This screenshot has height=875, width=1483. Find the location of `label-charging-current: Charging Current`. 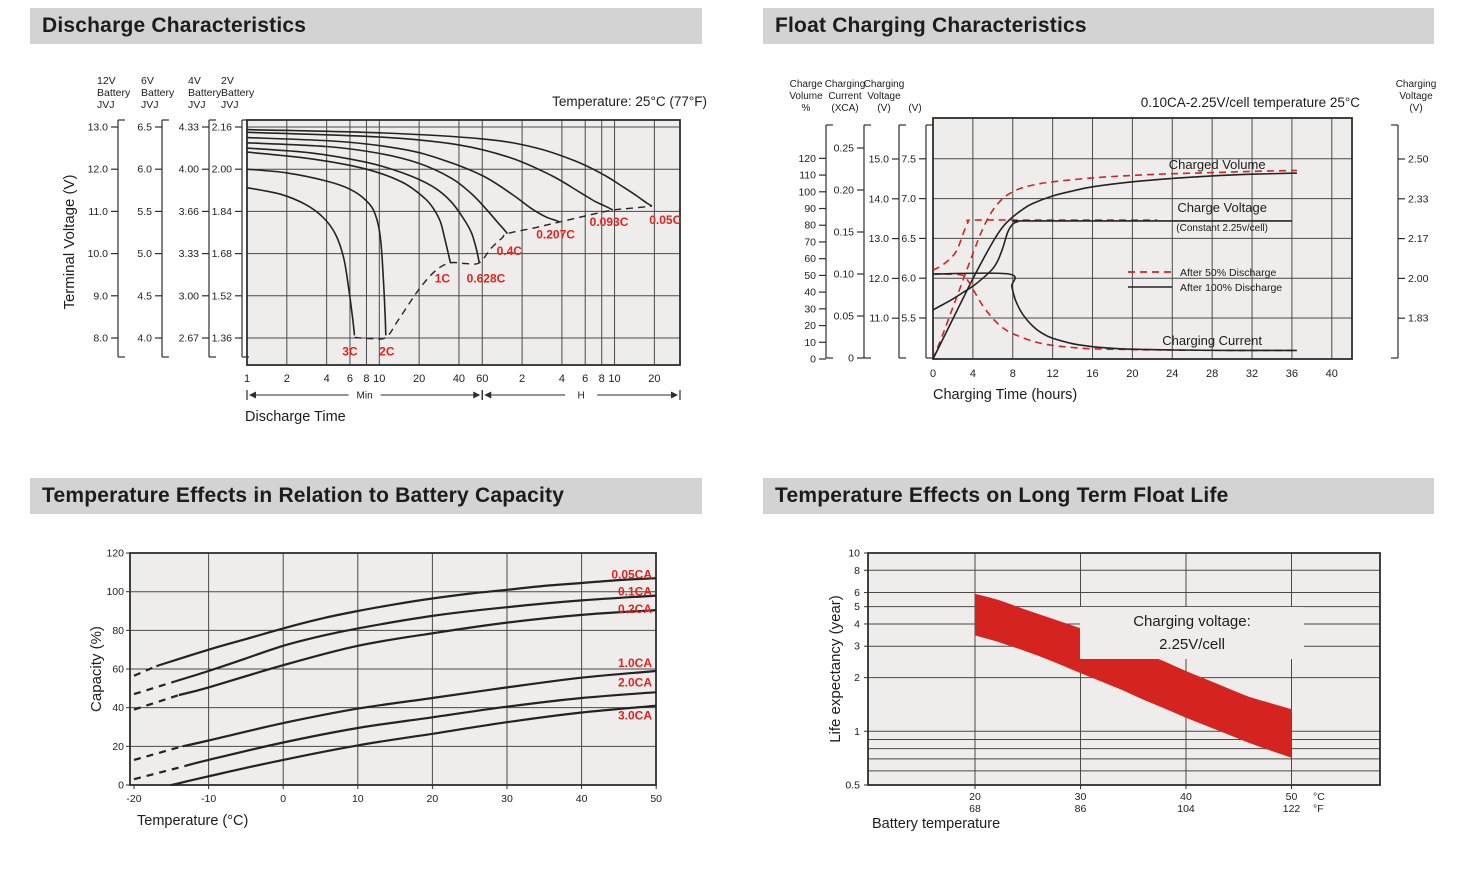

label-charging-current: Charging Current is located at coordinates (1212, 340).